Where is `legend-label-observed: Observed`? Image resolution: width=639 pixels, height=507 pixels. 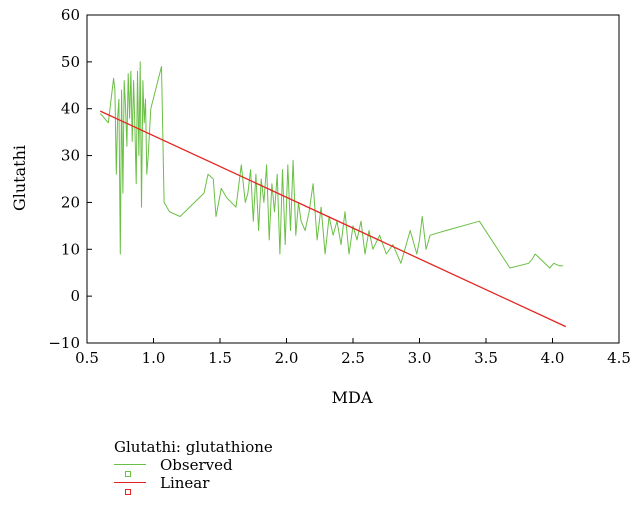 legend-label-observed: Observed is located at coordinates (196, 465).